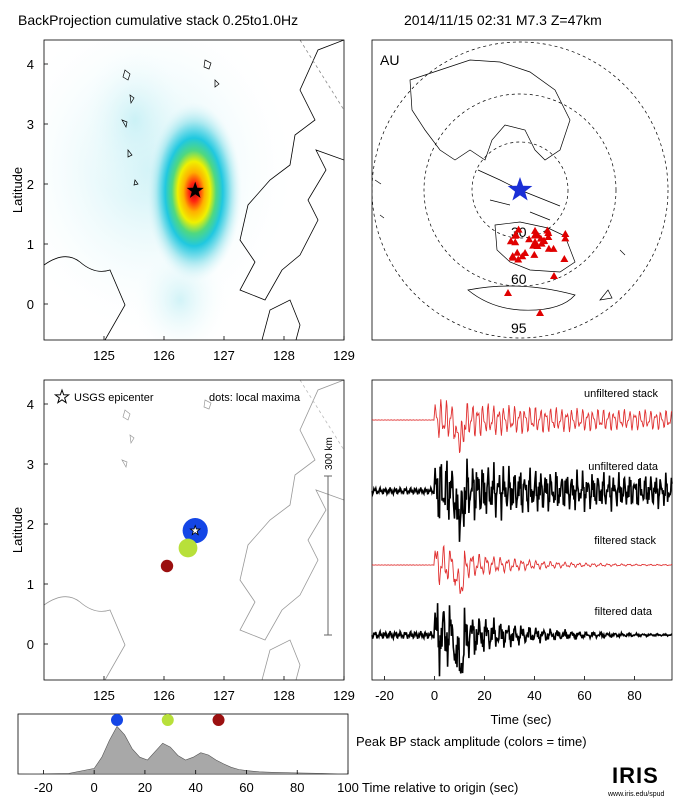 This screenshot has width=678, height=799. Describe the element at coordinates (534, 695) in the screenshot. I see `trace-xtick-3: 40` at that location.